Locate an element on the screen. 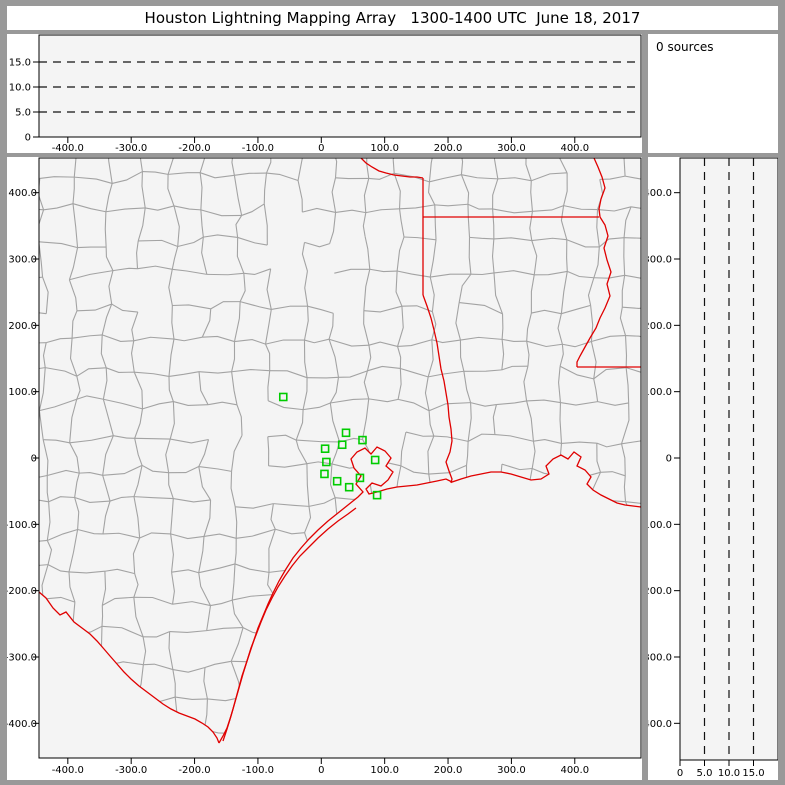  source-count-label: 0 sources is located at coordinates (685, 47).